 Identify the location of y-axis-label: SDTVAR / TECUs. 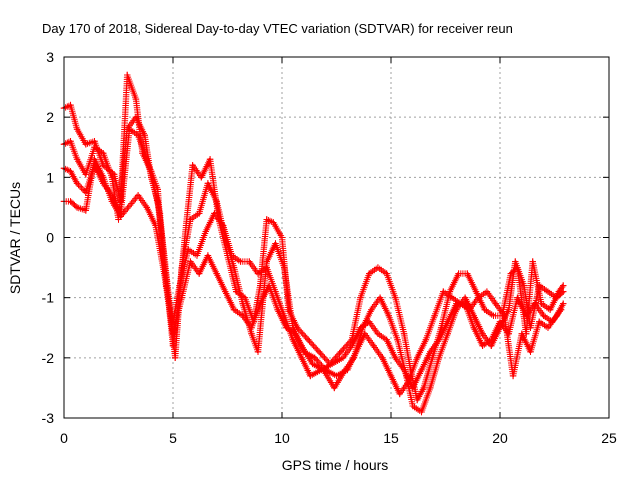
(15, 238).